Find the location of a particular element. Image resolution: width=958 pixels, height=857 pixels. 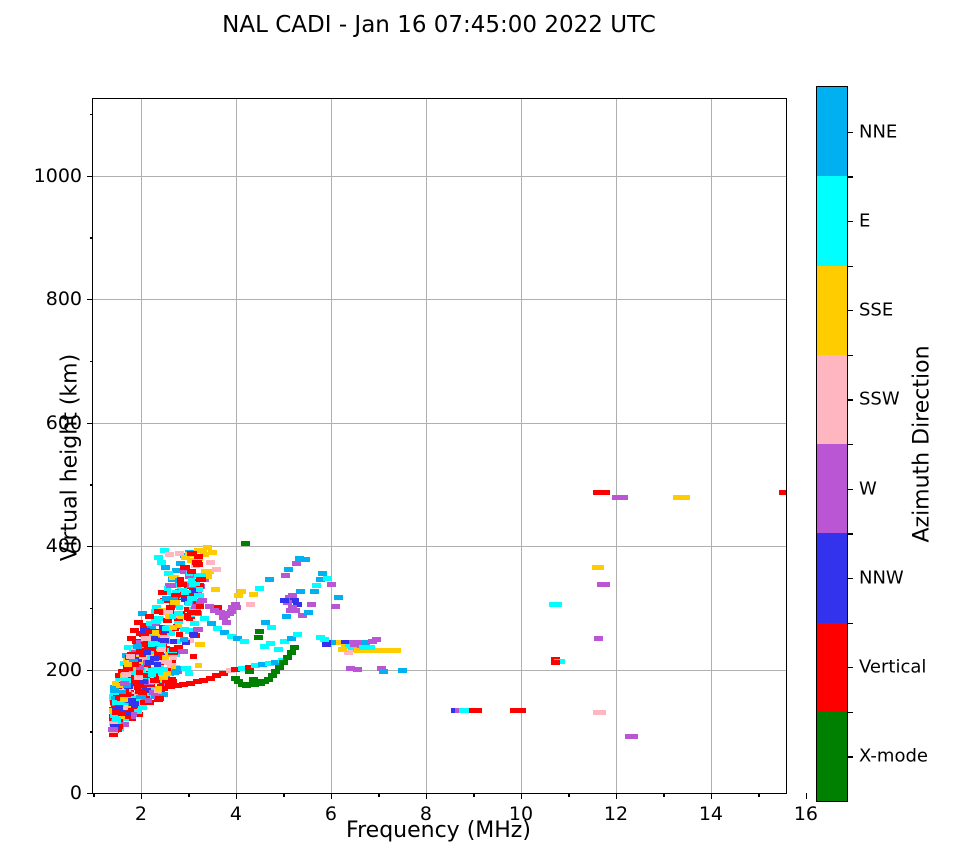

colorbar-segment-sse is located at coordinates (832, 310).